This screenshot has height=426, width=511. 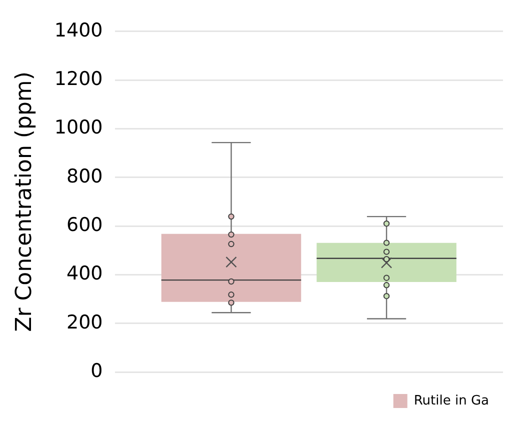 What do you see at coordinates (452, 400) in the screenshot?
I see `legend-label: Rutile in Ga` at bounding box center [452, 400].